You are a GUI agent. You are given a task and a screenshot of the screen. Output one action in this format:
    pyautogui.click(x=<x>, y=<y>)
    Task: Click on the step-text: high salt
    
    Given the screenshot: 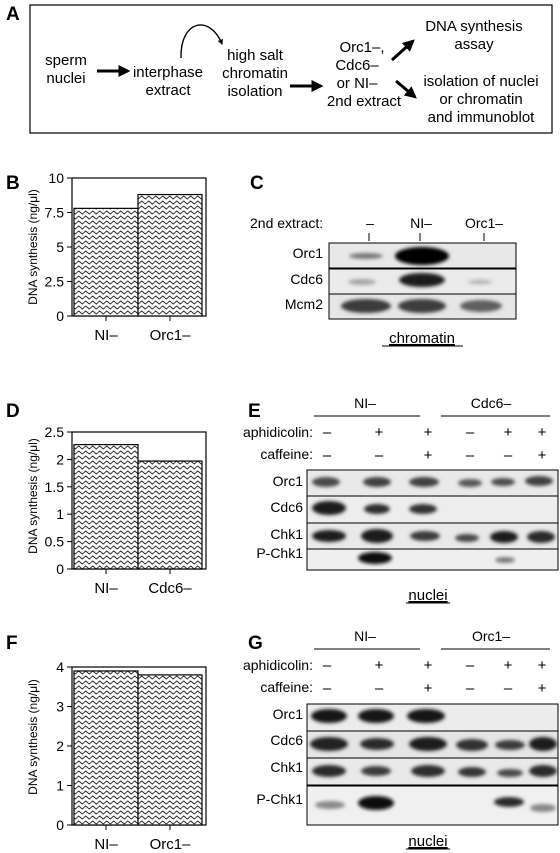 What is the action you would take?
    pyautogui.click(x=255, y=55)
    